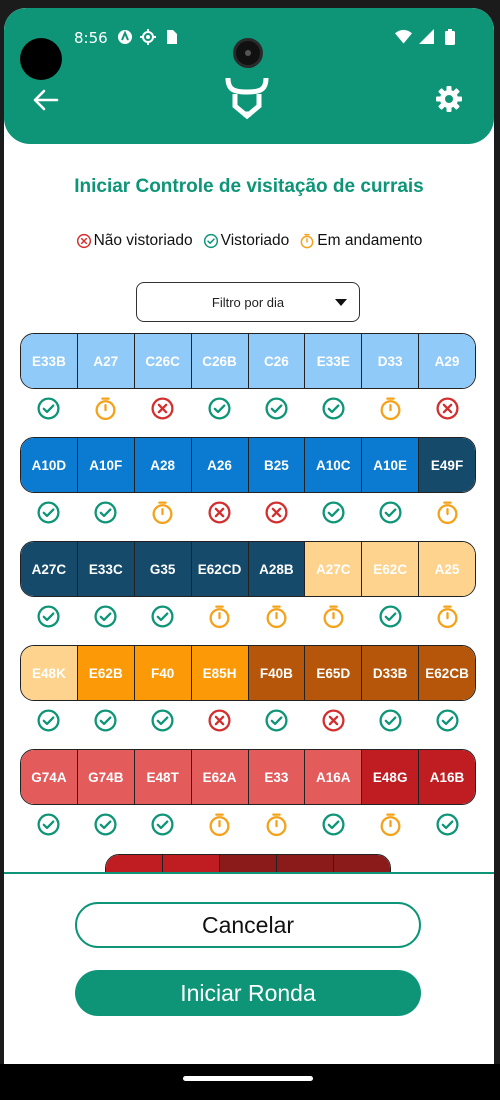  Describe the element at coordinates (277, 465) in the screenshot. I see `pen-cell: B25` at that location.